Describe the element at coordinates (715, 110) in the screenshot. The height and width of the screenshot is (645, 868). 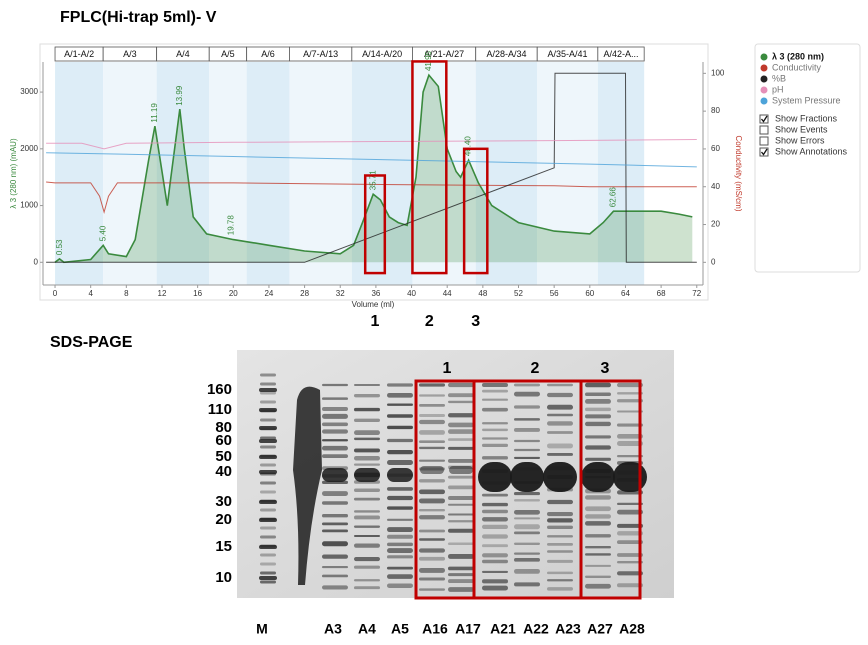
I see `y2-tick-label: 80` at that location.